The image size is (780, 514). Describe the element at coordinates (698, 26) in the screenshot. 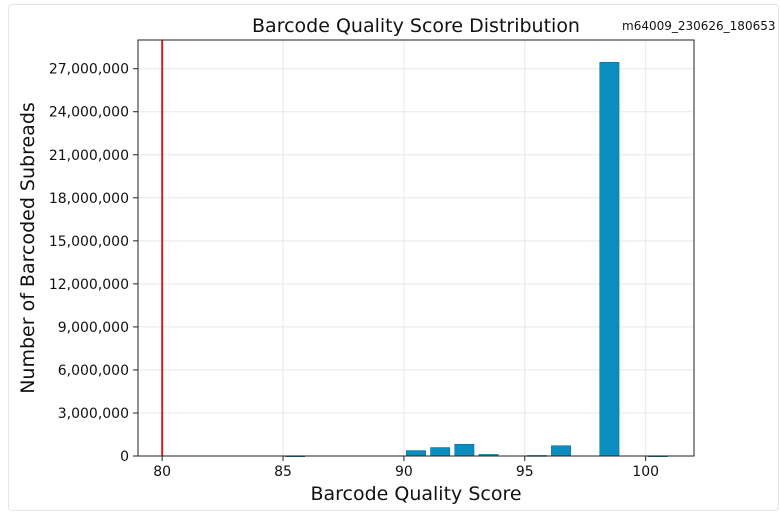

I see `chart-subtitle: m64009_230626_180653` at that location.